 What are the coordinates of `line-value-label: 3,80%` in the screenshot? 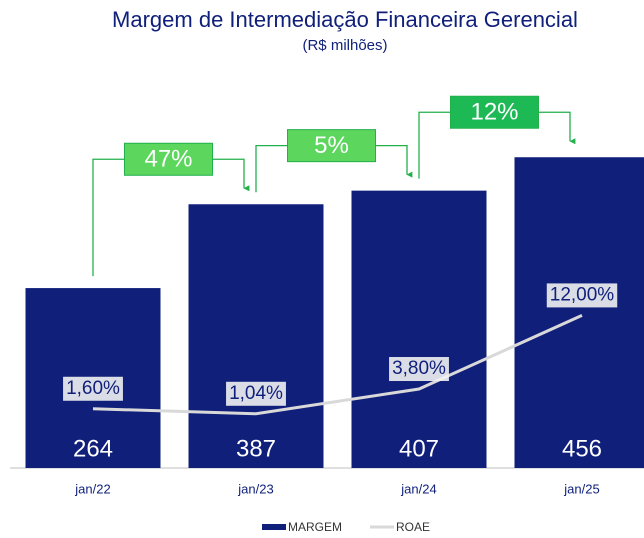 It's located at (419, 368).